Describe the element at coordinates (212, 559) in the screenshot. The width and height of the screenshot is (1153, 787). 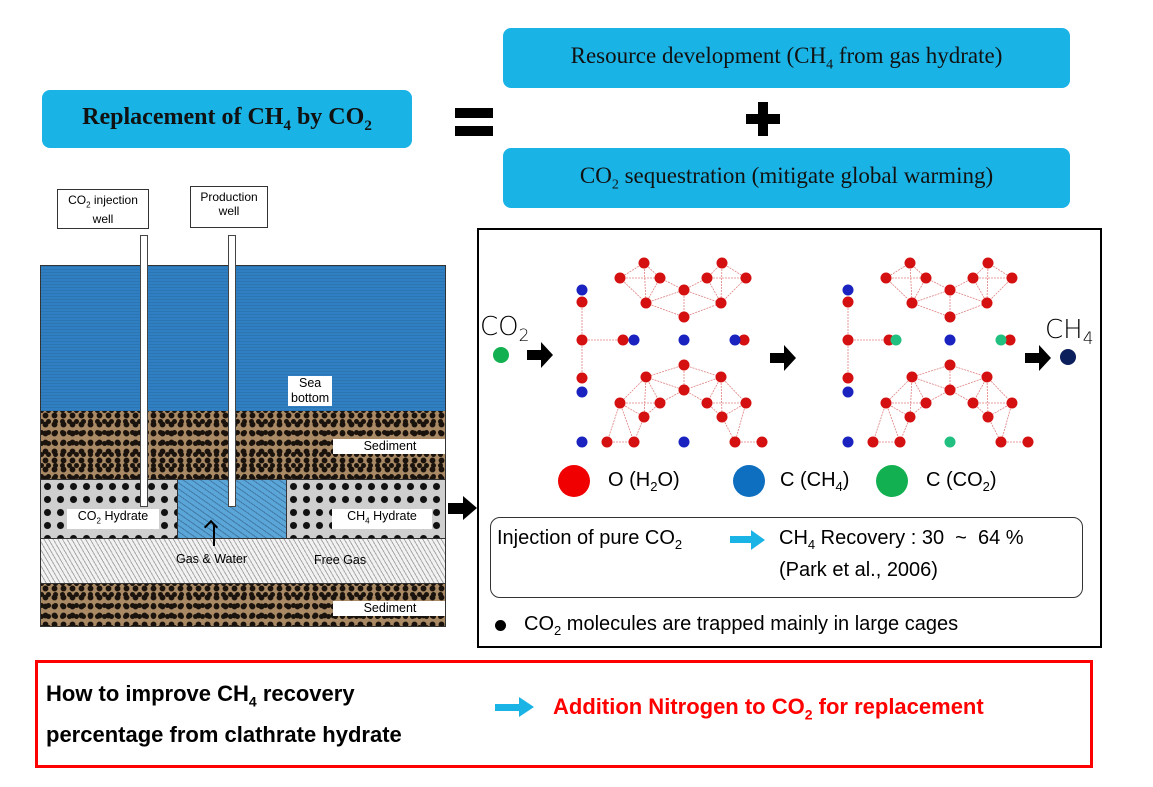
I see `gas-water-label: Gas & Water` at that location.